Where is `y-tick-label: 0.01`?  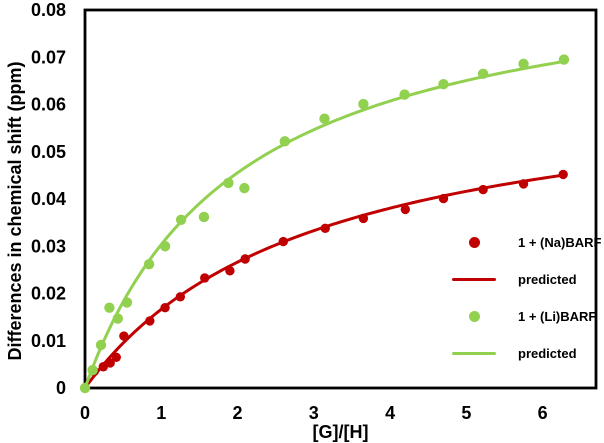 y-tick-label: 0.01 is located at coordinates (48, 341).